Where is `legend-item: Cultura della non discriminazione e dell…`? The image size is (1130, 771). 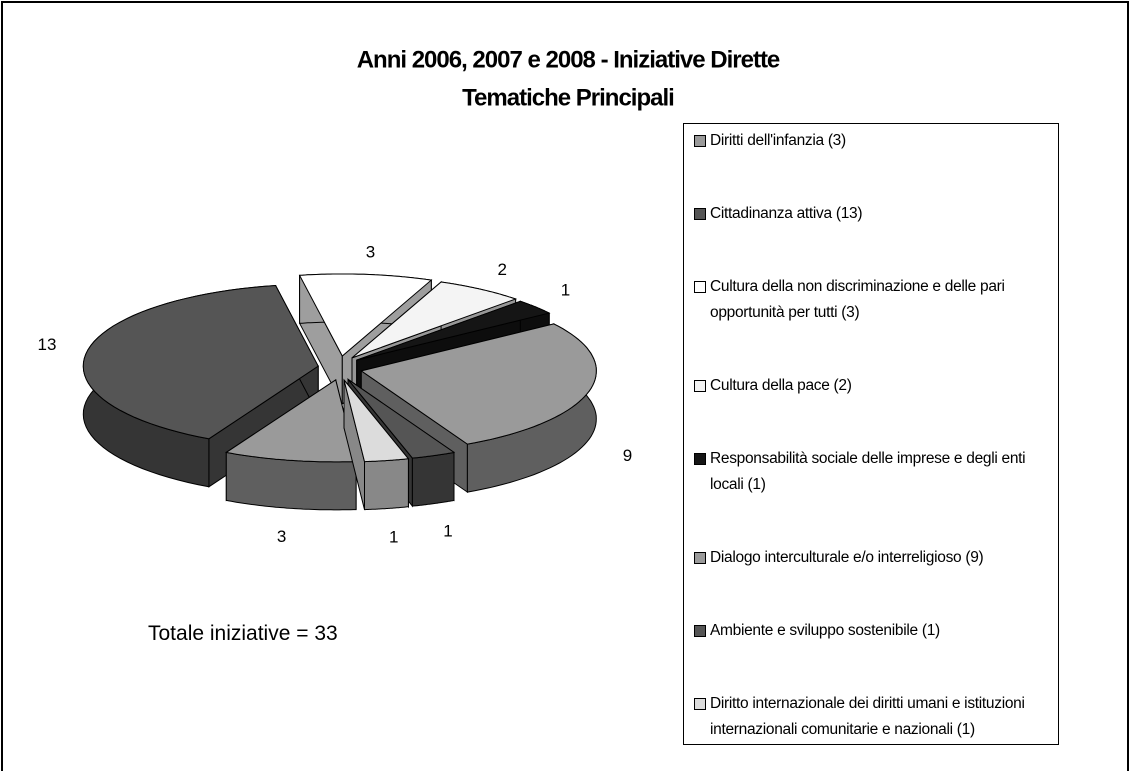 legend-item: Cultura della non discriminazione e dell… is located at coordinates (872, 300).